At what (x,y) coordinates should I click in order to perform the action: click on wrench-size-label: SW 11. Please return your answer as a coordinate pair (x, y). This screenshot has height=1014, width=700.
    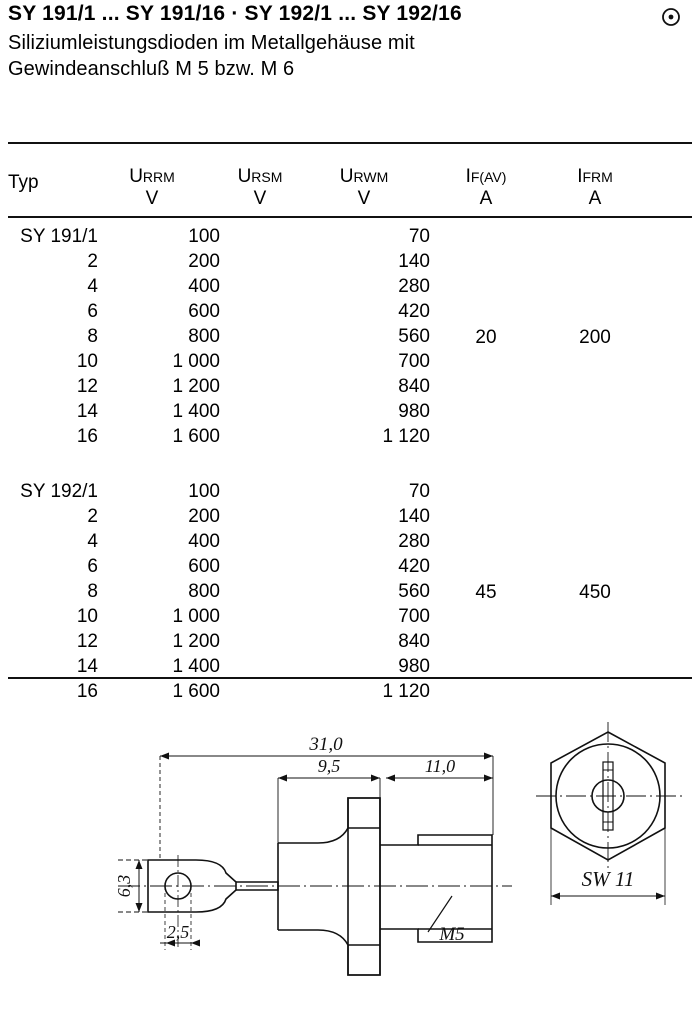
    Looking at the image, I should click on (608, 879).